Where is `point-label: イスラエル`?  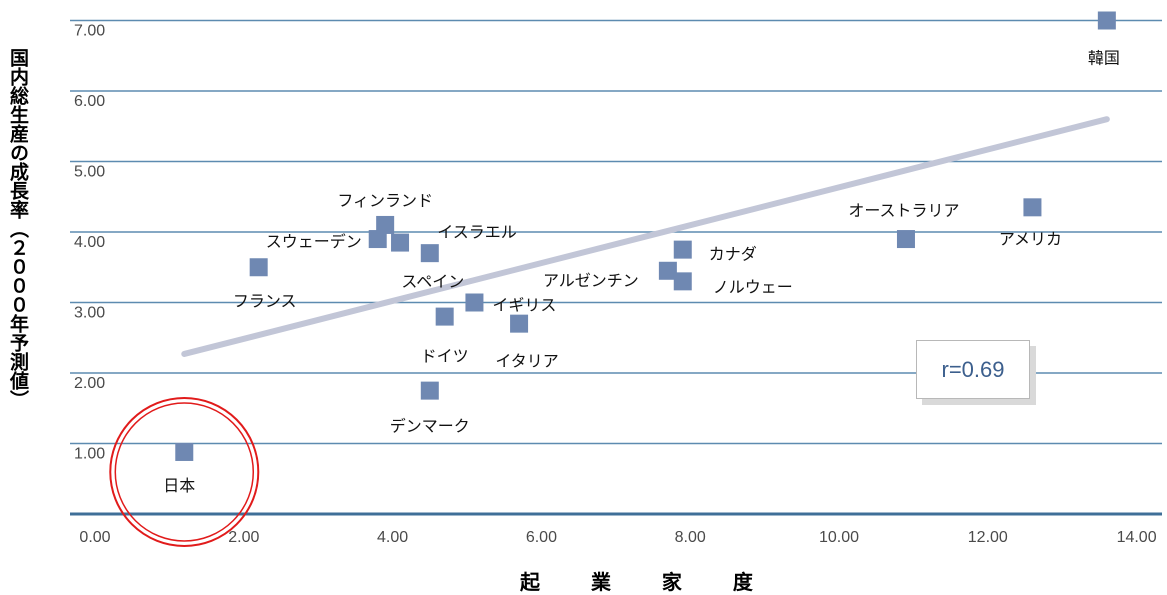
point-label: イスラエル is located at coordinates (477, 232).